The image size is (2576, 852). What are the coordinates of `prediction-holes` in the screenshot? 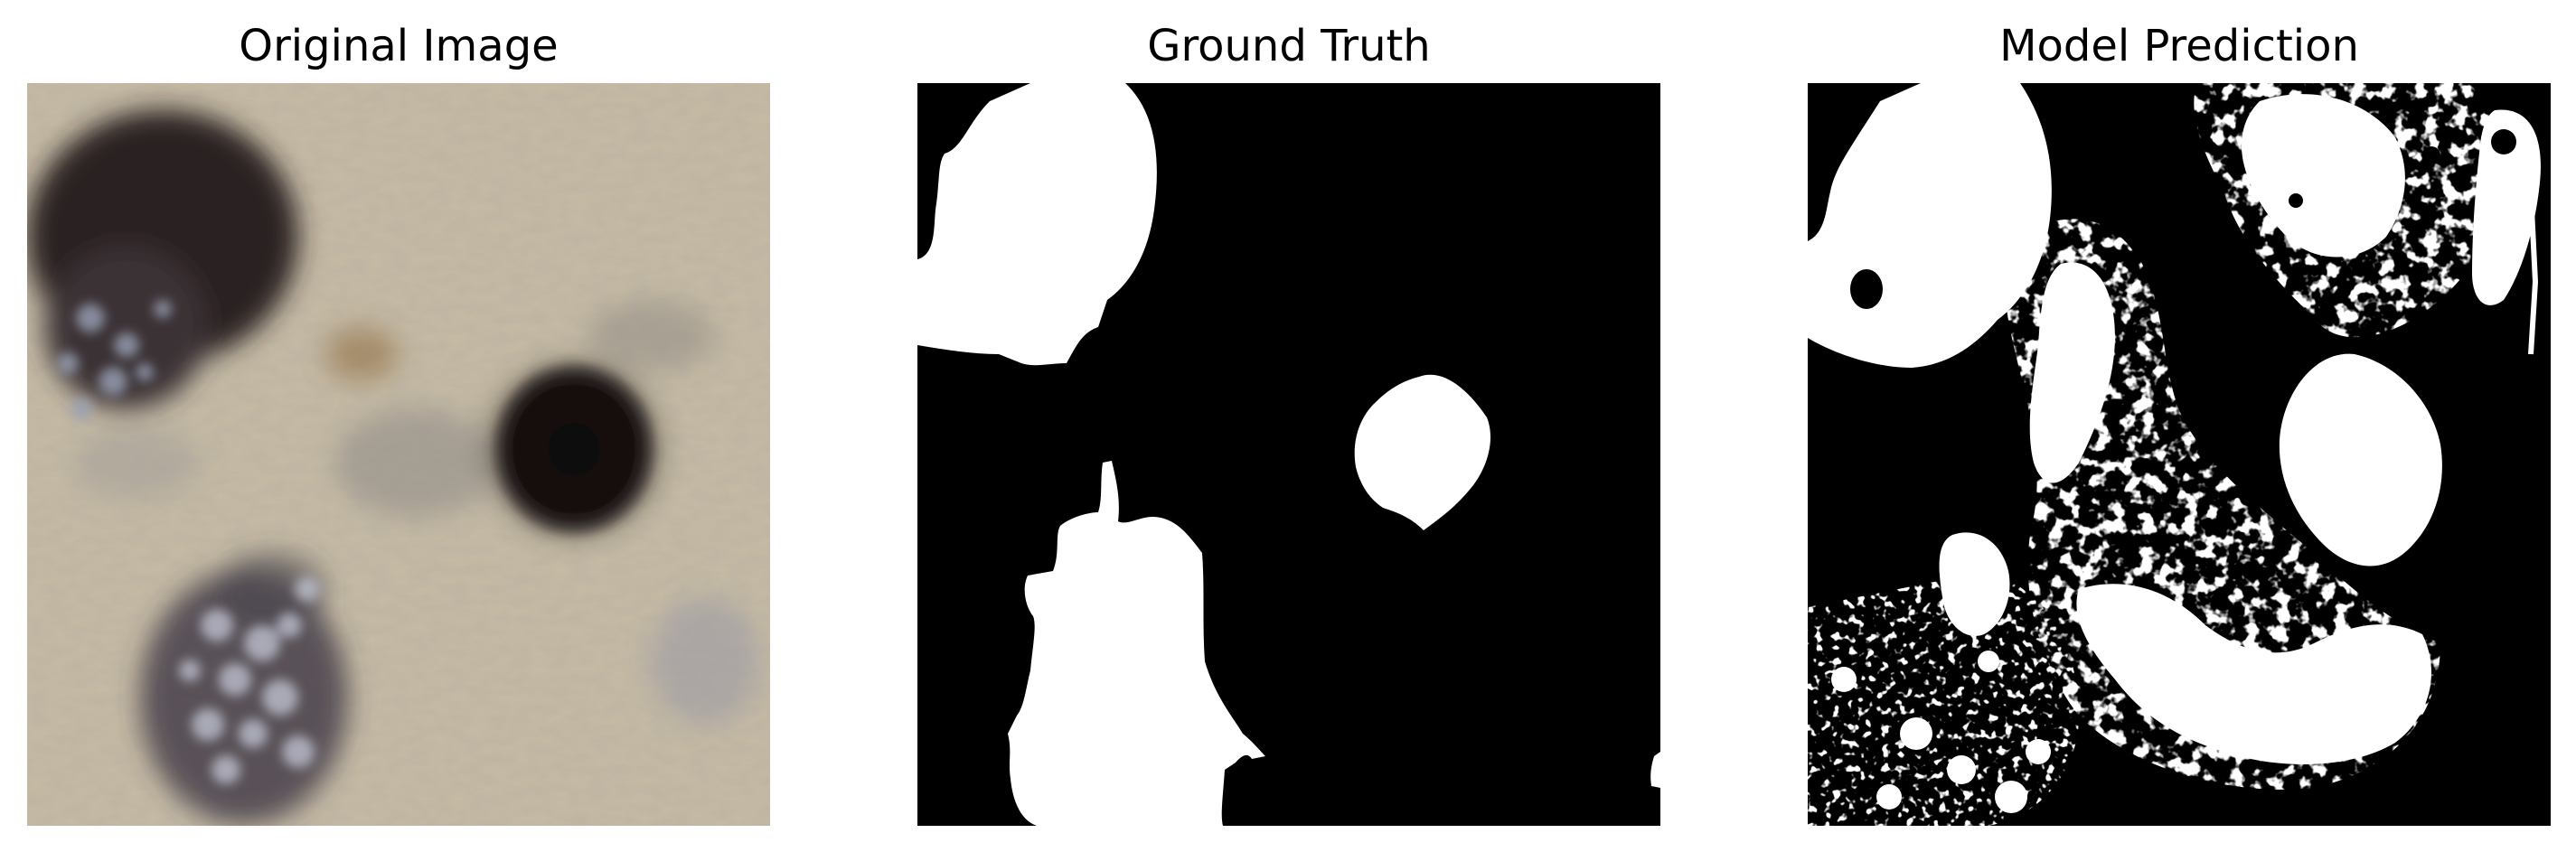 It's located at (2183, 264).